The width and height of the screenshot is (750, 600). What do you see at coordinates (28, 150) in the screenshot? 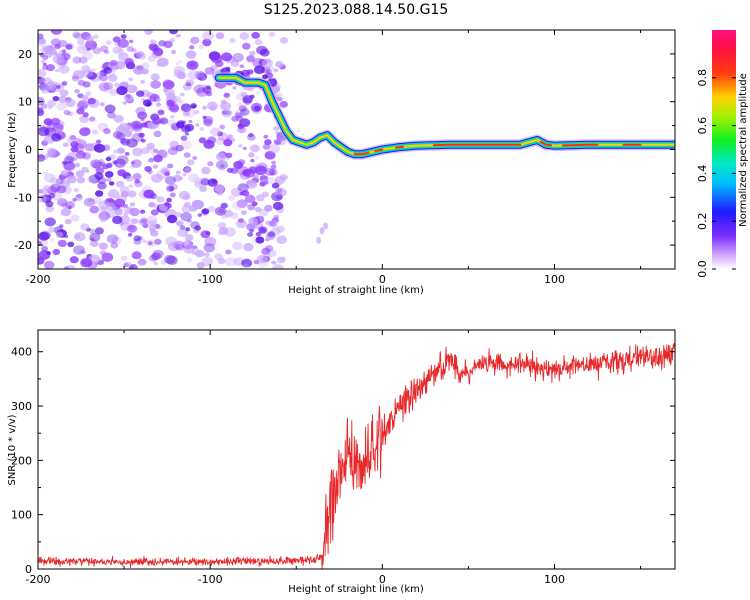
I see `y-tick-label: 0` at bounding box center [28, 150].